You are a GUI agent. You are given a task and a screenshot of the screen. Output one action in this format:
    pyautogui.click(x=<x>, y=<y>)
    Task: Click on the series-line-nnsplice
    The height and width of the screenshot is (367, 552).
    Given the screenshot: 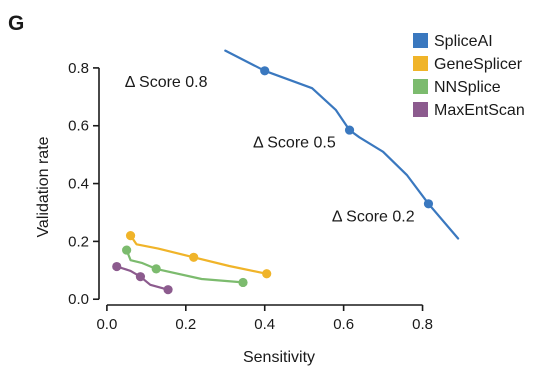 What is the action you would take?
    pyautogui.click(x=185, y=266)
    